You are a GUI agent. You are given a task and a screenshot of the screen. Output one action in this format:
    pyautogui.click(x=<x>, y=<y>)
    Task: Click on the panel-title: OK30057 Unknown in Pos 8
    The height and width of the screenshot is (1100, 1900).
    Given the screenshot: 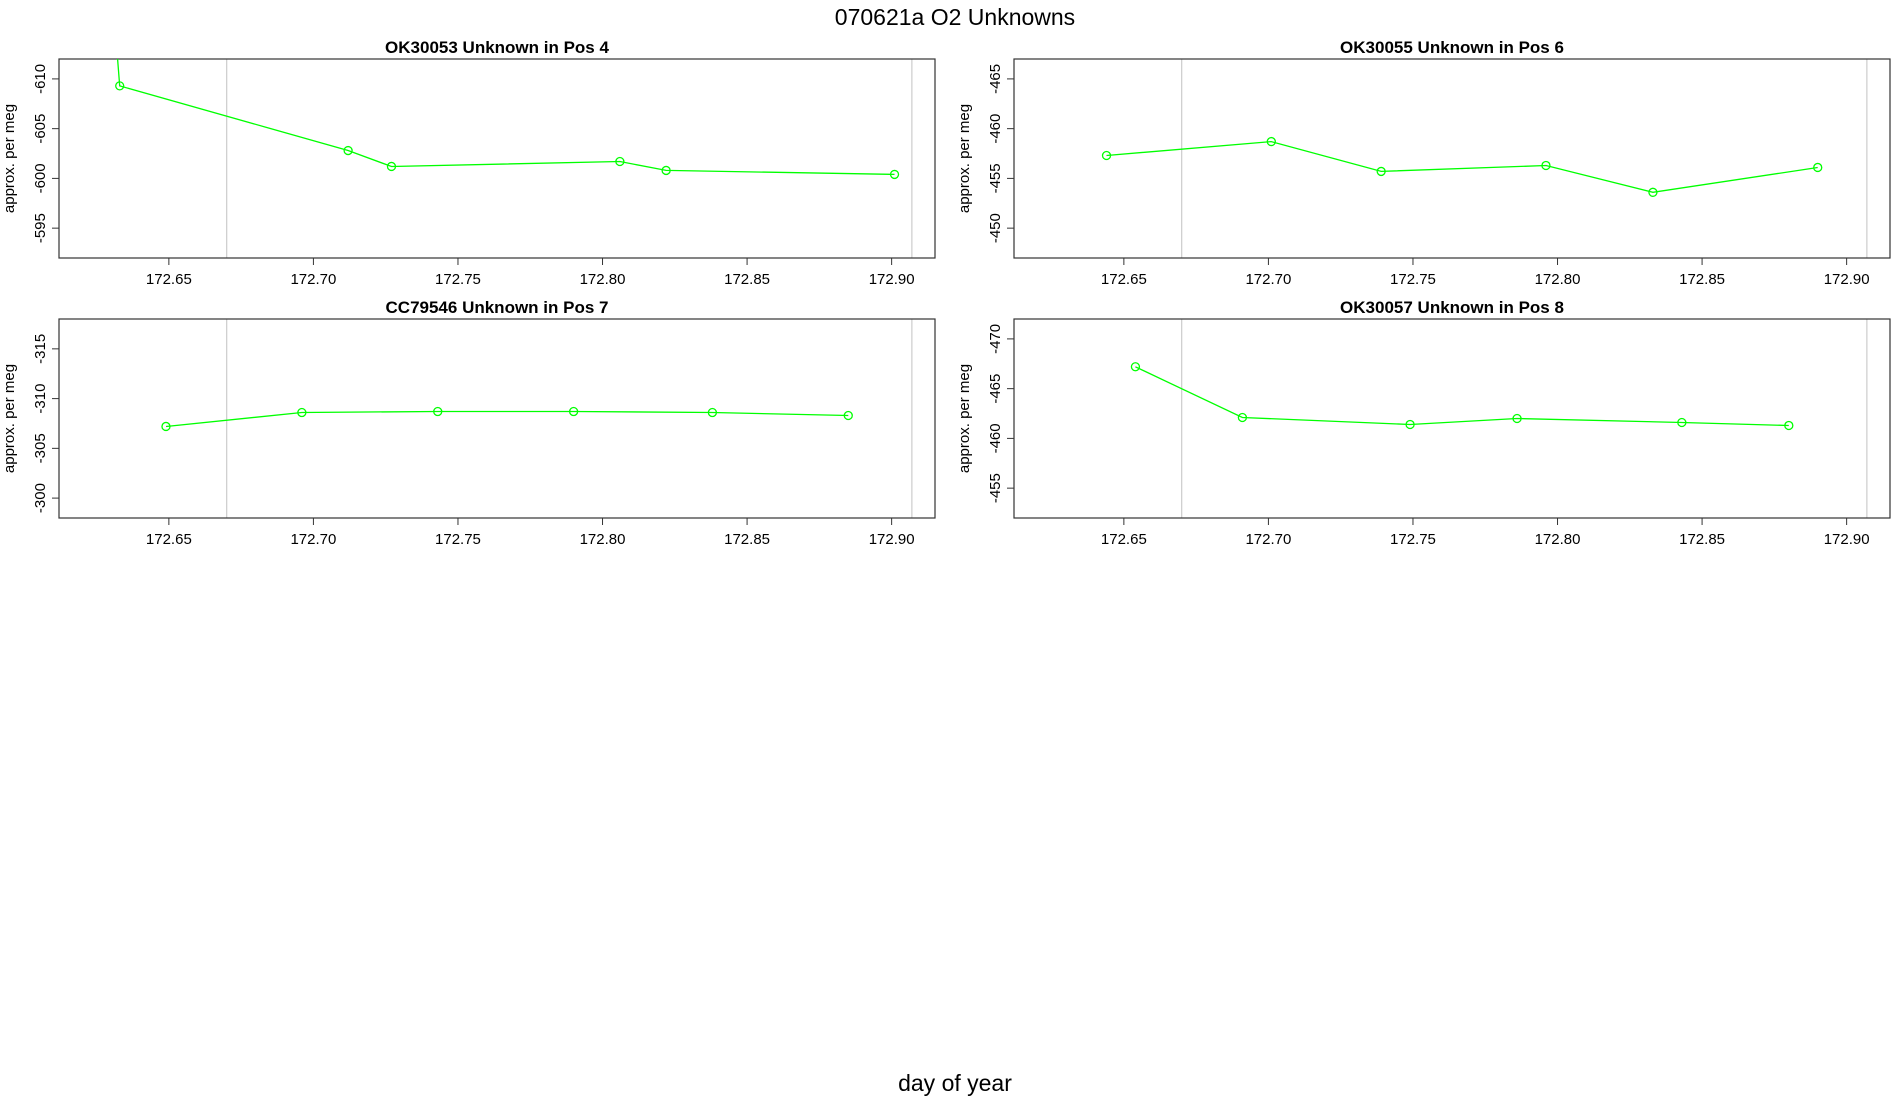 What is the action you would take?
    pyautogui.click(x=1452, y=307)
    